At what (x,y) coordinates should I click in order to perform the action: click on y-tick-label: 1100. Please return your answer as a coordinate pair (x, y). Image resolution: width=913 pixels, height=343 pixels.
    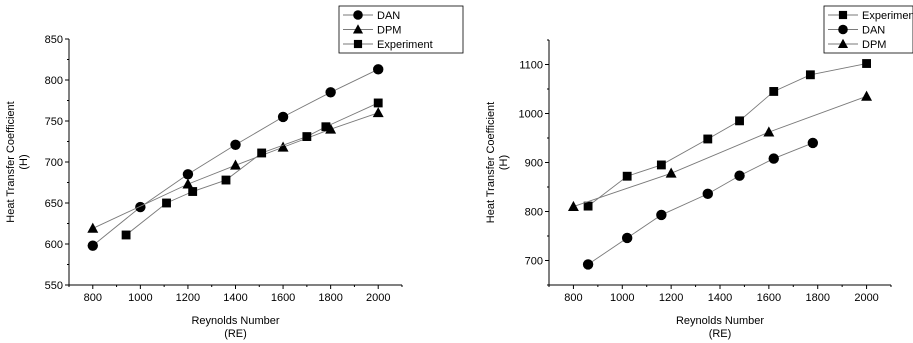
    Looking at the image, I should click on (531, 66).